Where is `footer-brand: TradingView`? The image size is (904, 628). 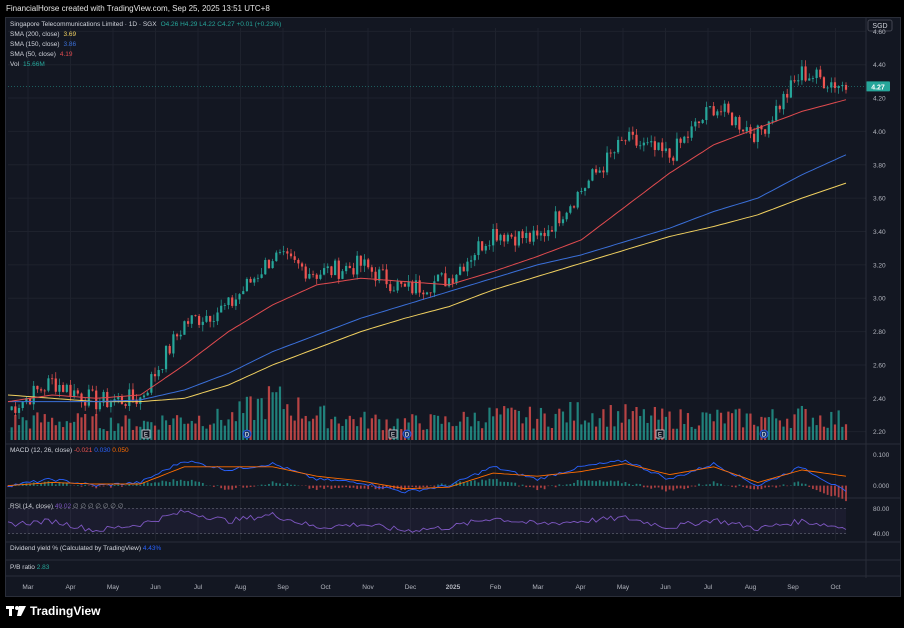
footer-brand: TradingView is located at coordinates (53, 611).